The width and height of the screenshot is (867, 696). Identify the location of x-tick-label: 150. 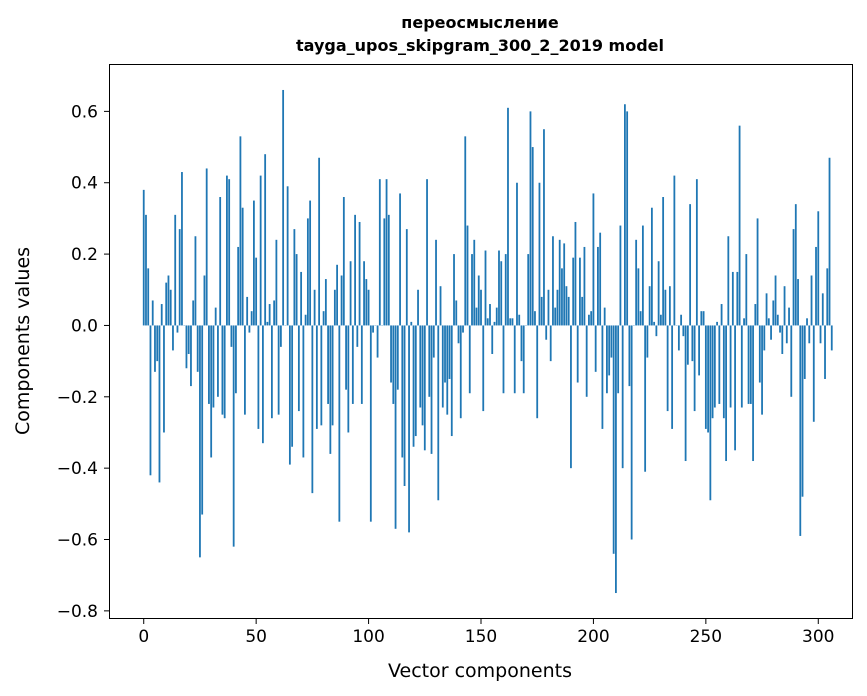
(481, 637).